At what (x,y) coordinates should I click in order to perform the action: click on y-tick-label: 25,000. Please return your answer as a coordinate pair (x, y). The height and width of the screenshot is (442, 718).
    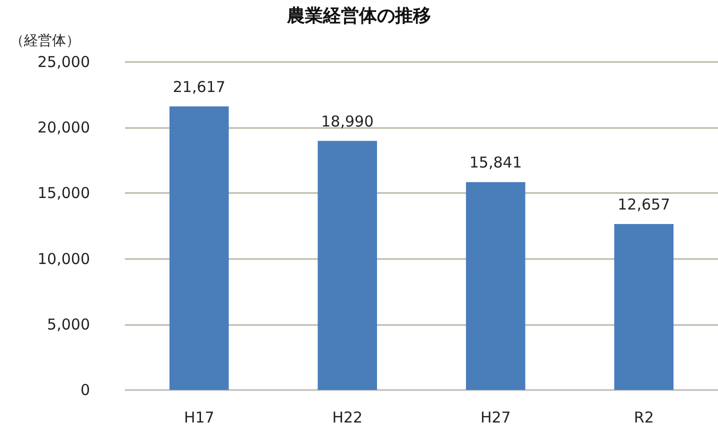
    Looking at the image, I should click on (64, 62).